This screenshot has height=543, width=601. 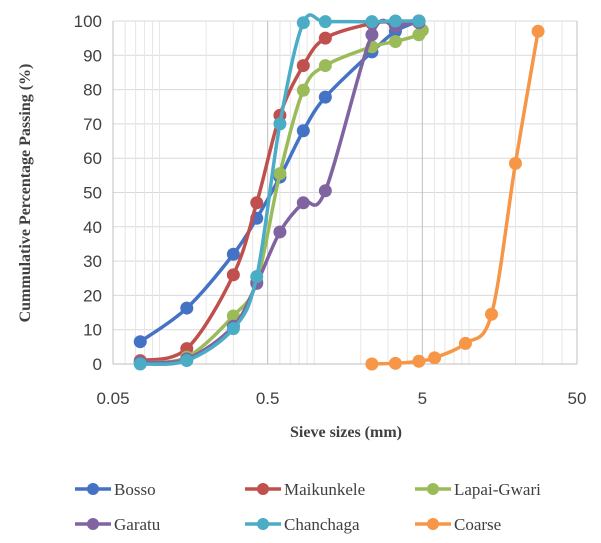 I want to click on x-tick-label: 5, so click(x=422, y=398).